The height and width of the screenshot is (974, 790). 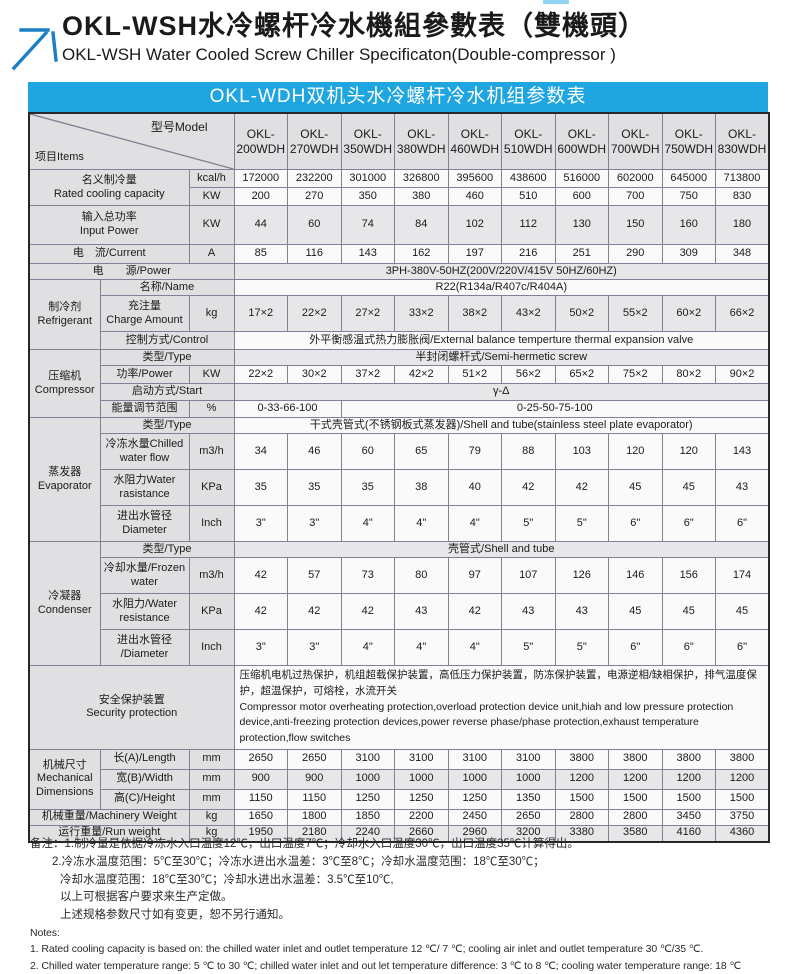 What do you see at coordinates (211, 196) in the screenshot?
I see `unit-kw: KW` at bounding box center [211, 196].